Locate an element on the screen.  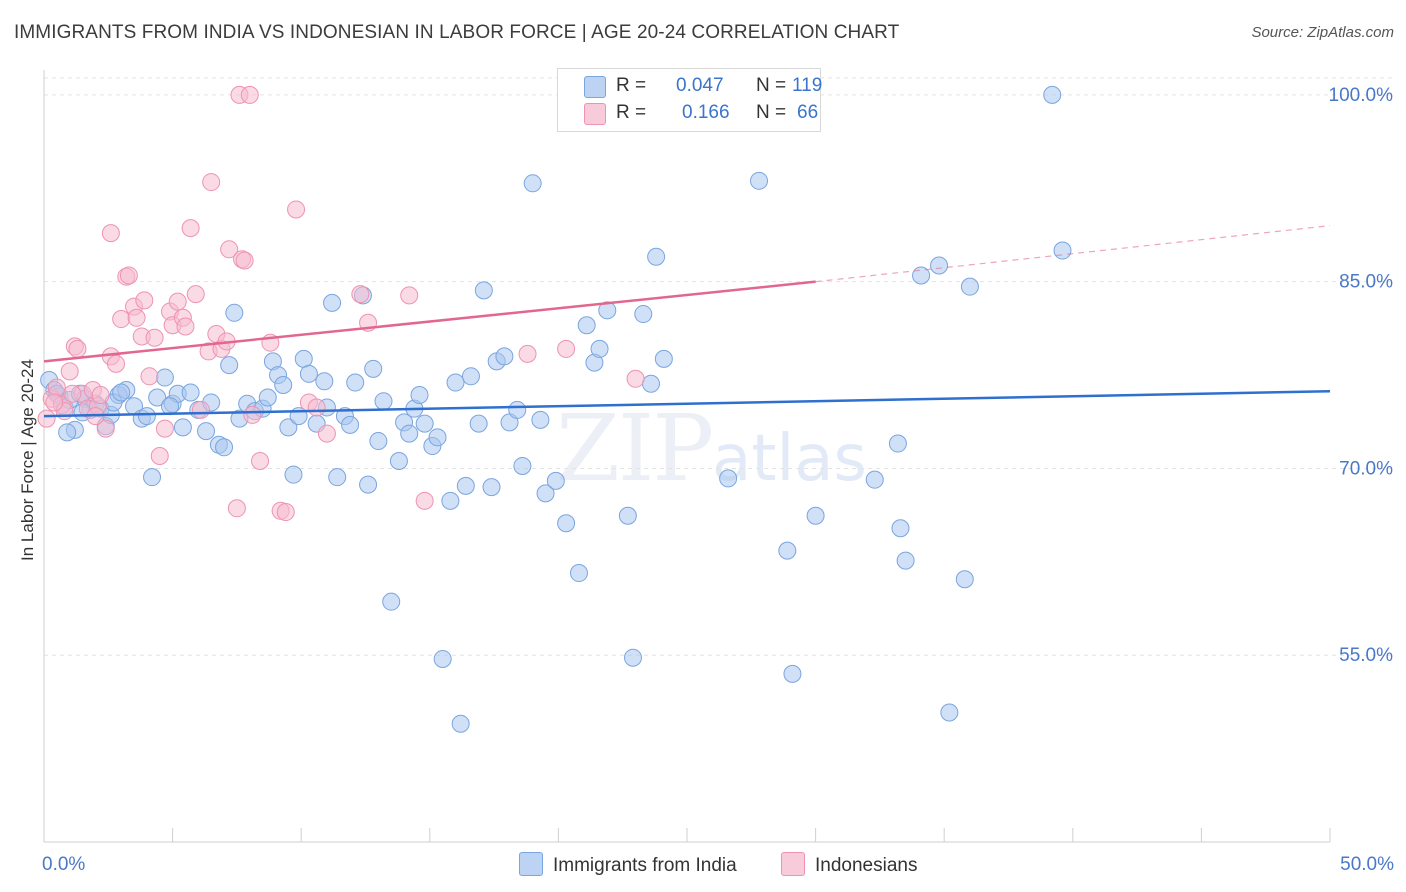
x-tick-label-1: 50.0% is located at coordinates (1367, 864).